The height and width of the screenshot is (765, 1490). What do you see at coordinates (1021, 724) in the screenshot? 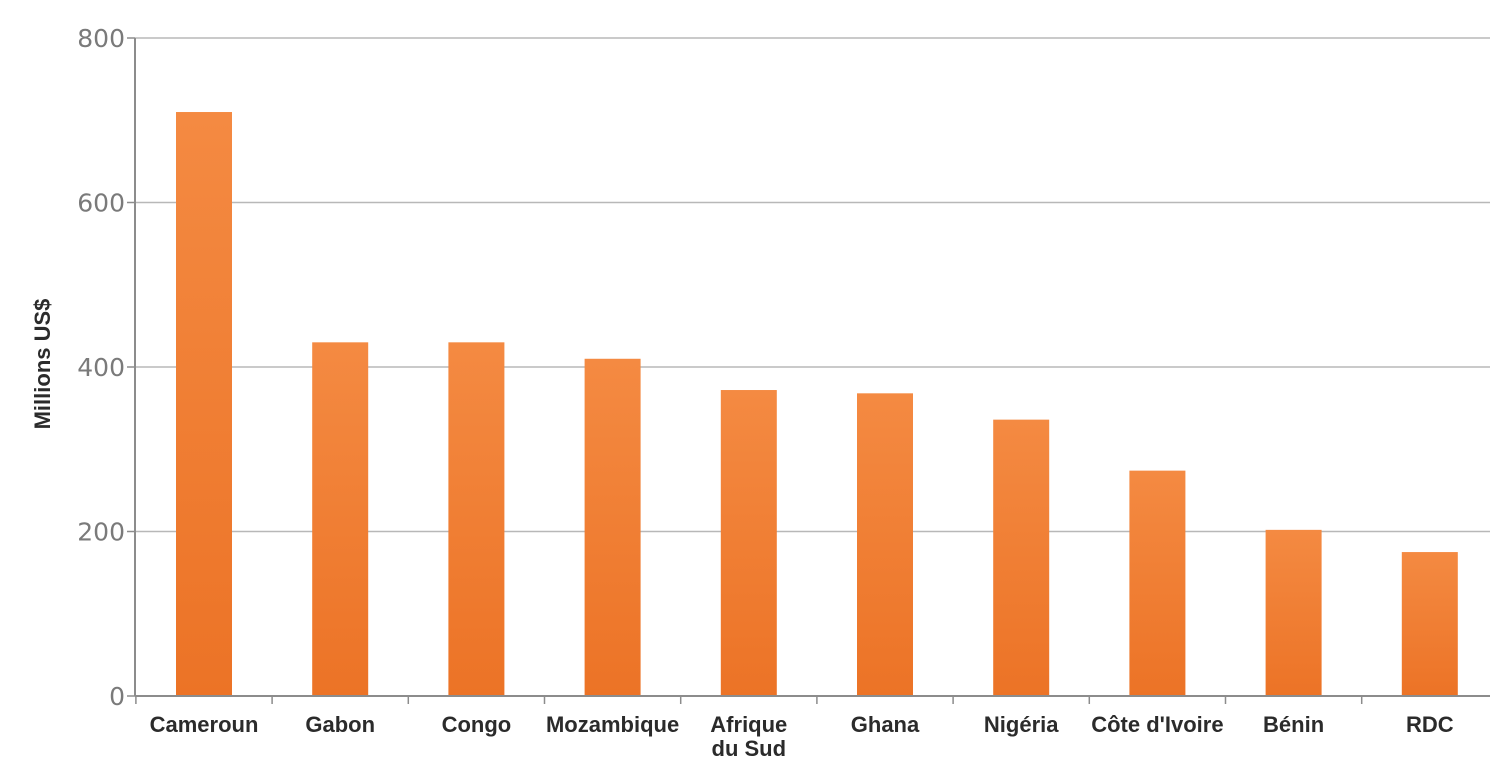
I see `x-tick-label-nig-ria: Nigéria` at bounding box center [1021, 724].